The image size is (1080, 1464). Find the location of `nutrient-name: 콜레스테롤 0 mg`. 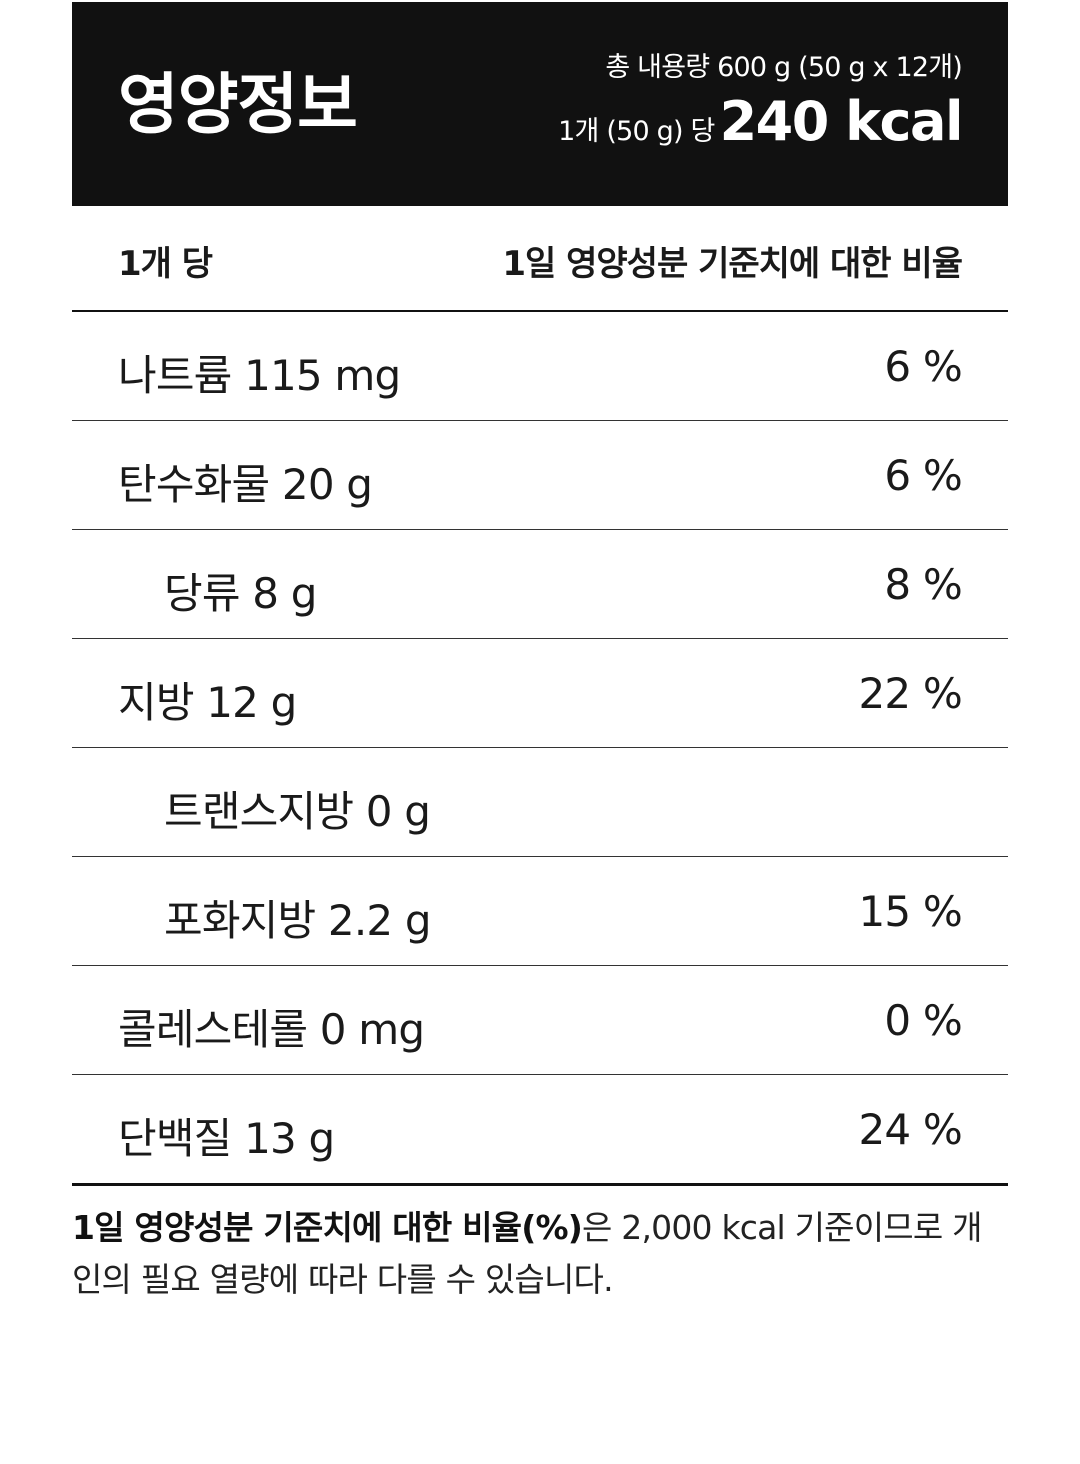

nutrient-name: 콜레스테롤 0 mg is located at coordinates (271, 1029).